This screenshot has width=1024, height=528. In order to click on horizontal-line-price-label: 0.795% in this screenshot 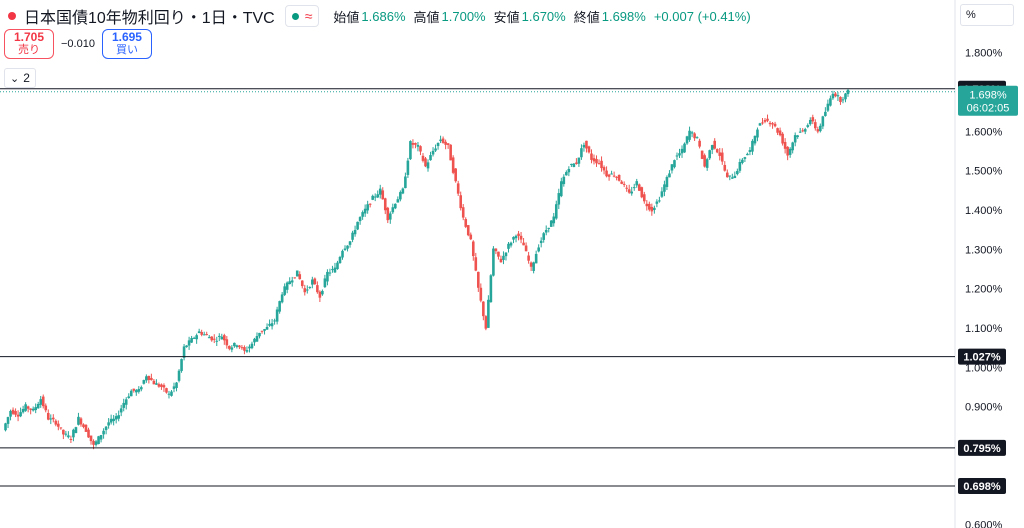, I will do `click(982, 449)`.